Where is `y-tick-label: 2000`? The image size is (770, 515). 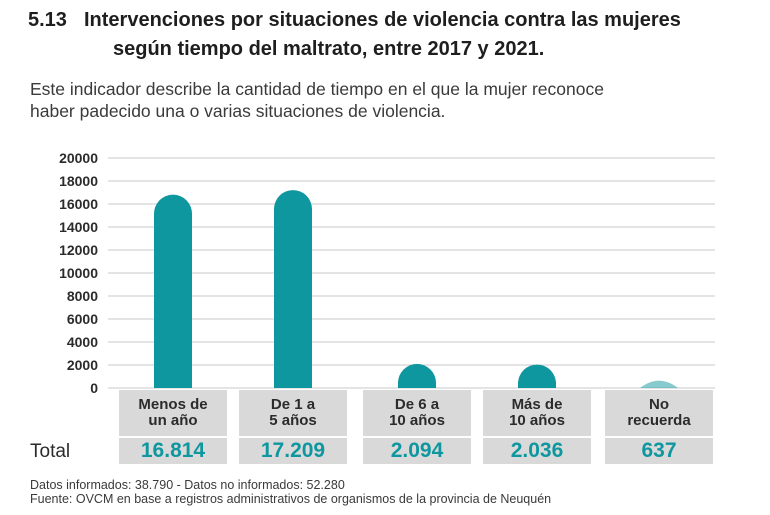
y-tick-label: 2000 is located at coordinates (82, 365).